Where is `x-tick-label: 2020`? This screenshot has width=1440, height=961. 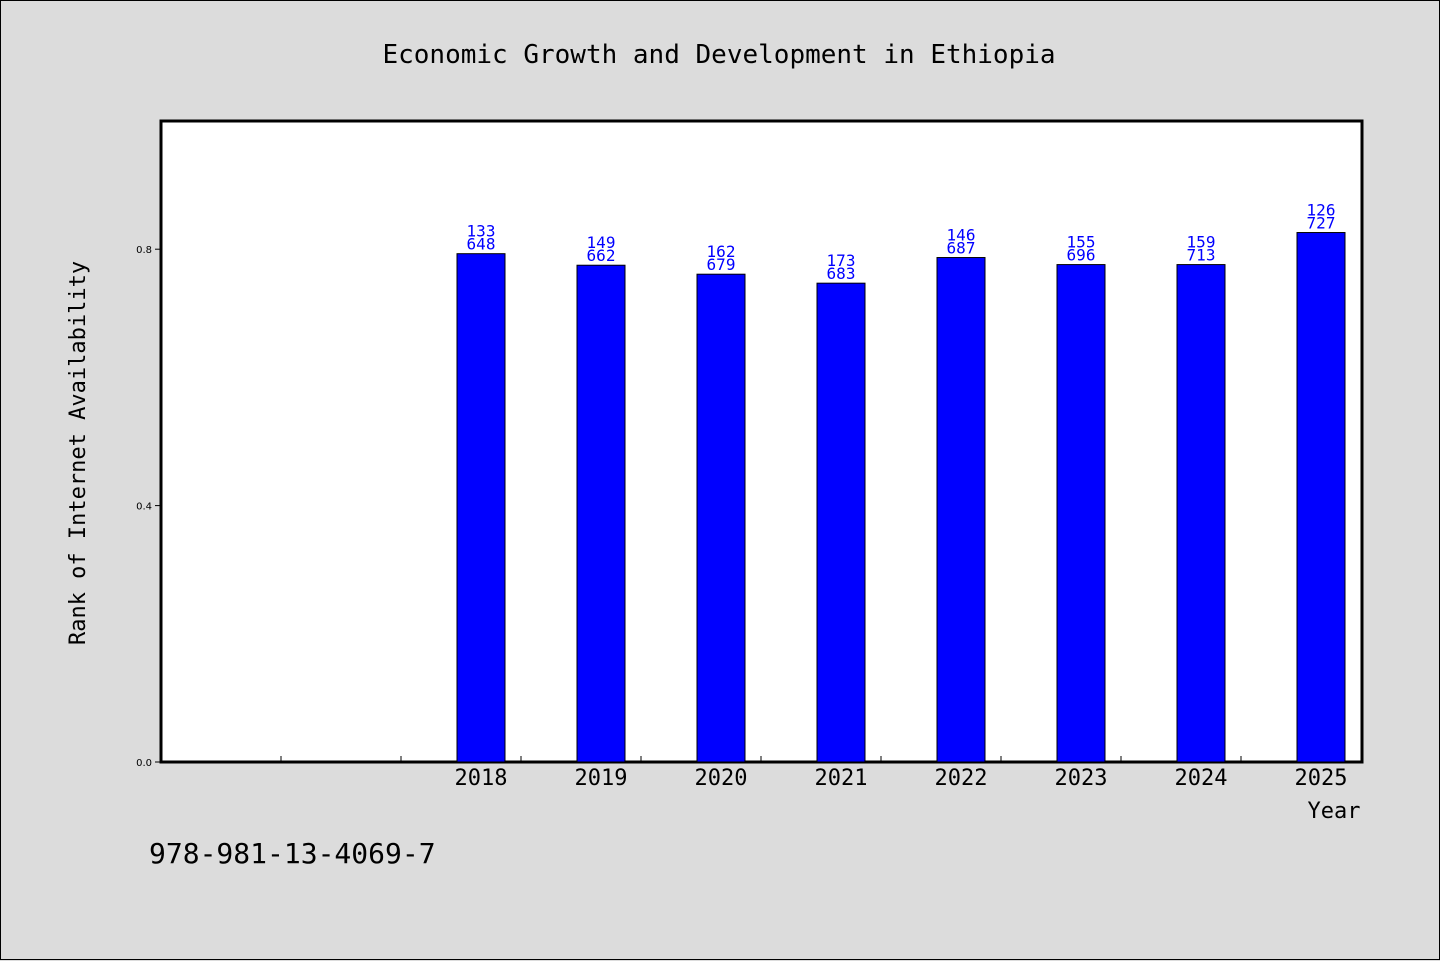
x-tick-label: 2020 is located at coordinates (721, 778).